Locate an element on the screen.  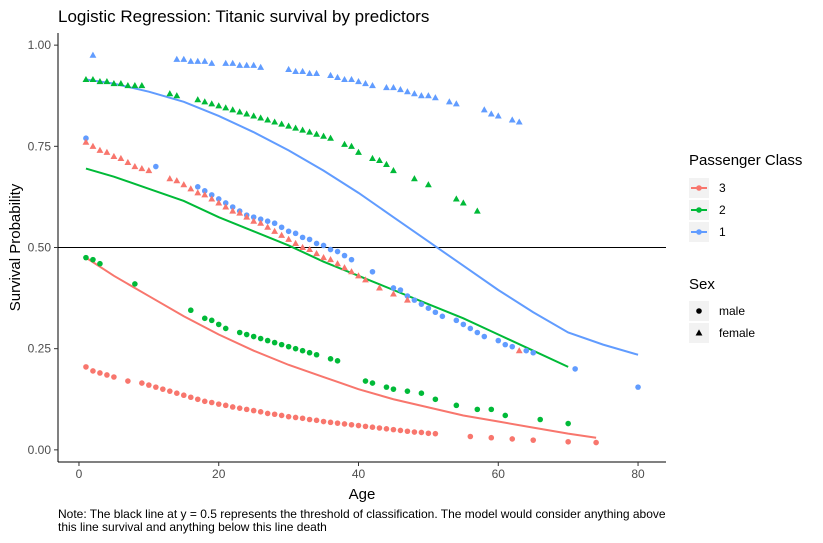
legend-key-triangle is located at coordinates (699, 332).